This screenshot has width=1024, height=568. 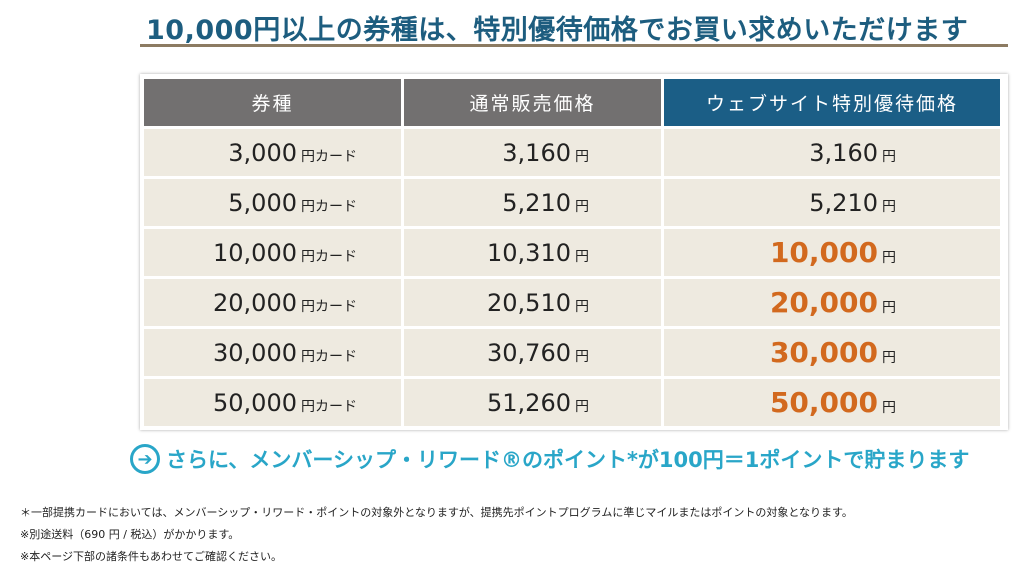 I want to click on card-type-cell: 50,000 円カード, so click(x=272, y=402).